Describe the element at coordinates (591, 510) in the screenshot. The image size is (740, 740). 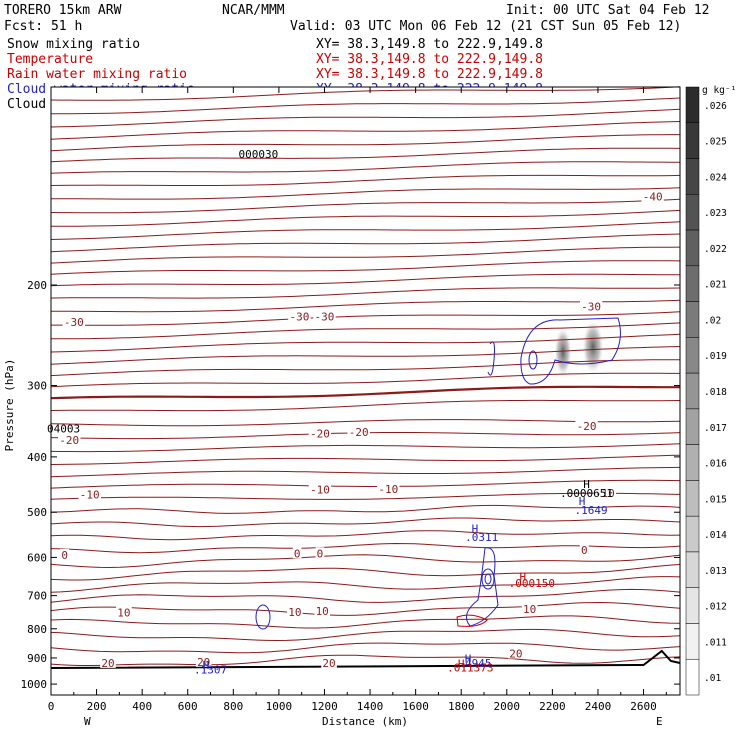
I see `extremum-label: .1649` at that location.